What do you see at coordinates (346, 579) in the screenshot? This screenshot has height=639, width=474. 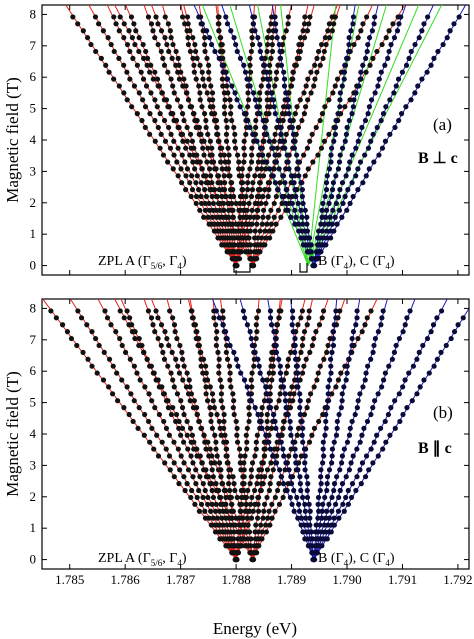 I see `x-tick-label: 1.790` at bounding box center [346, 579].